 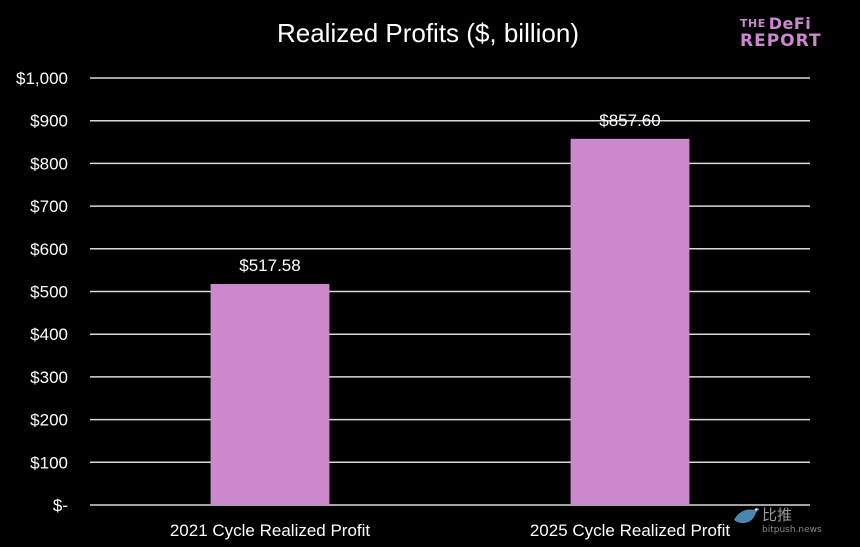 What do you see at coordinates (49, 420) in the screenshot?
I see `y-tick-label: $200` at bounding box center [49, 420].